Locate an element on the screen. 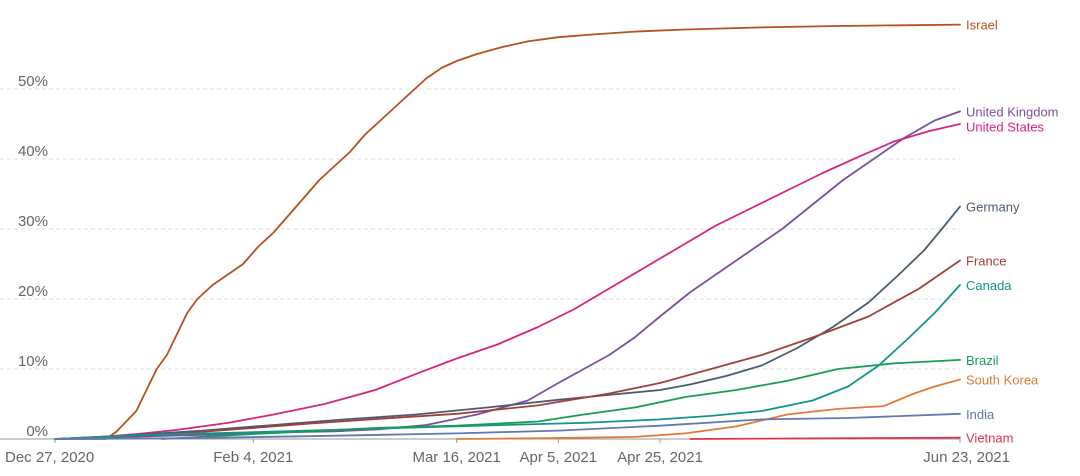 This screenshot has width=1080, height=476. series-label-united-states: United States is located at coordinates (1005, 126).